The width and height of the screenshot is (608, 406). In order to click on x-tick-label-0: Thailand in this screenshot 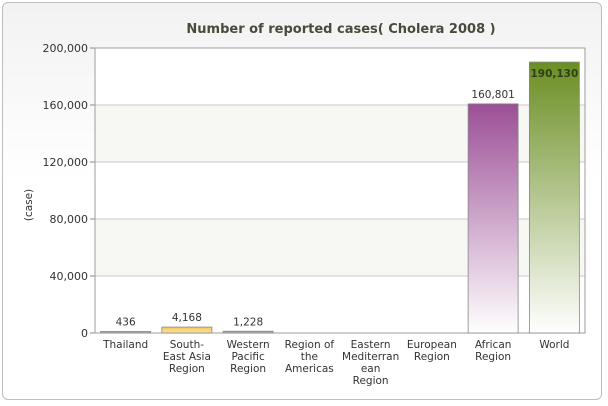, I will do `click(125, 345)`.